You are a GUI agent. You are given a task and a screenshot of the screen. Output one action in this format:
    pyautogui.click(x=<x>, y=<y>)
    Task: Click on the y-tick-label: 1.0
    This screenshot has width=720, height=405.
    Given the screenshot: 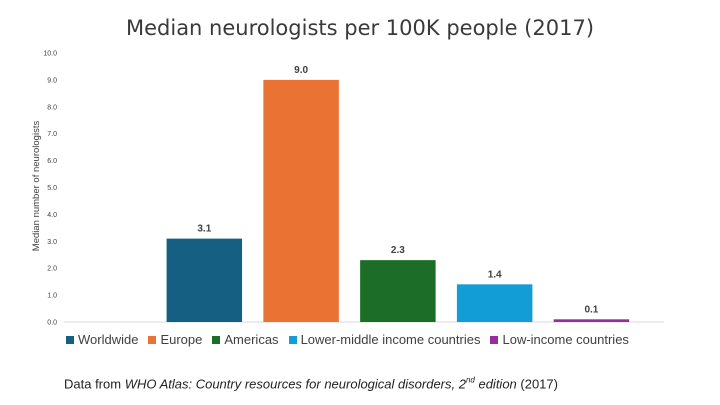 What is the action you would take?
    pyautogui.click(x=52, y=296)
    